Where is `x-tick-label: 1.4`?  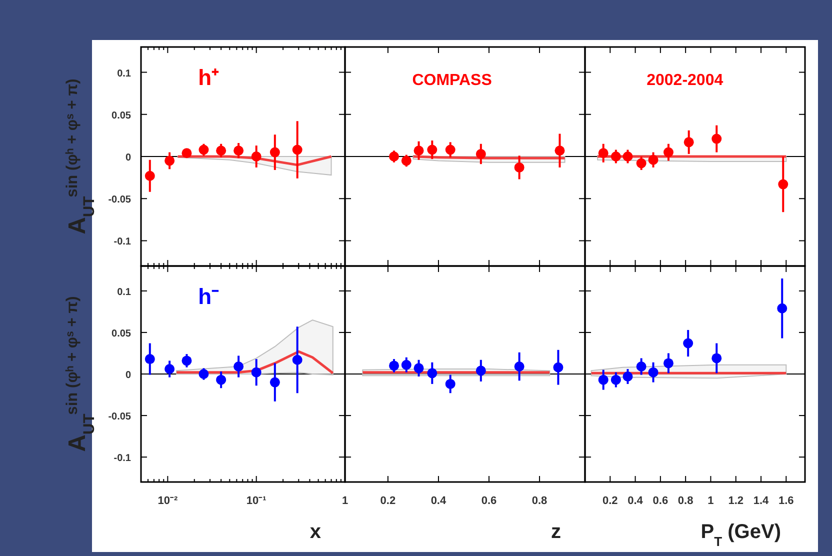 x-tick-label: 1.4 is located at coordinates (761, 501).